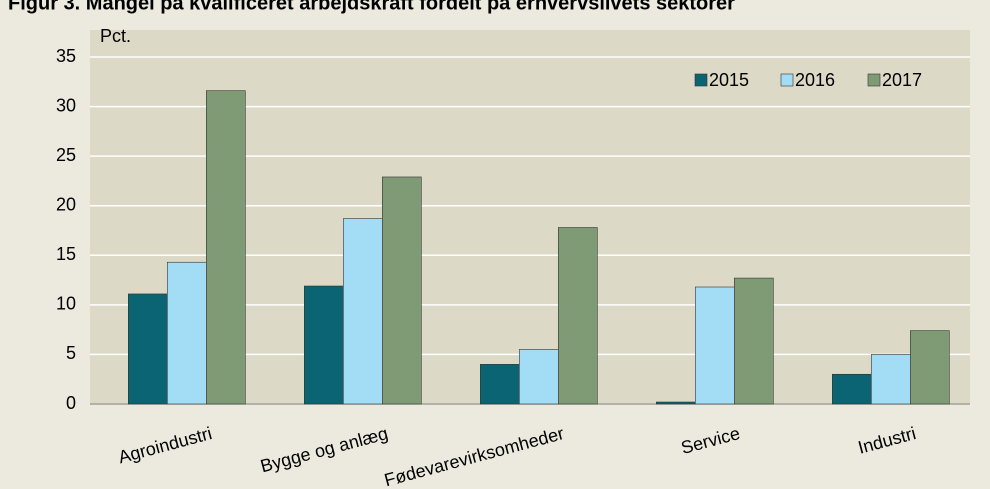 The height and width of the screenshot is (489, 990). I want to click on y-tick-label: 0, so click(71, 403).